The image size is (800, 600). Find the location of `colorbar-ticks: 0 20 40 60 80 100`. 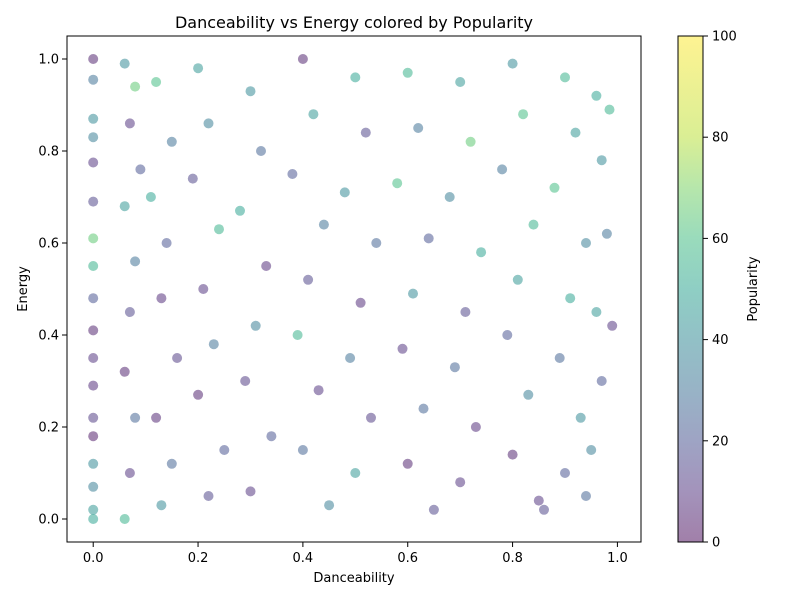

colorbar-ticks: 0 20 40 60 80 100 is located at coordinates (720, 290).